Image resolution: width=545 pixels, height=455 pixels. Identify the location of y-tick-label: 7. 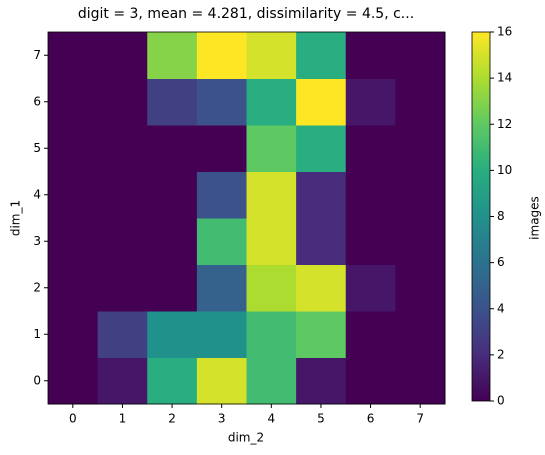
(37, 55).